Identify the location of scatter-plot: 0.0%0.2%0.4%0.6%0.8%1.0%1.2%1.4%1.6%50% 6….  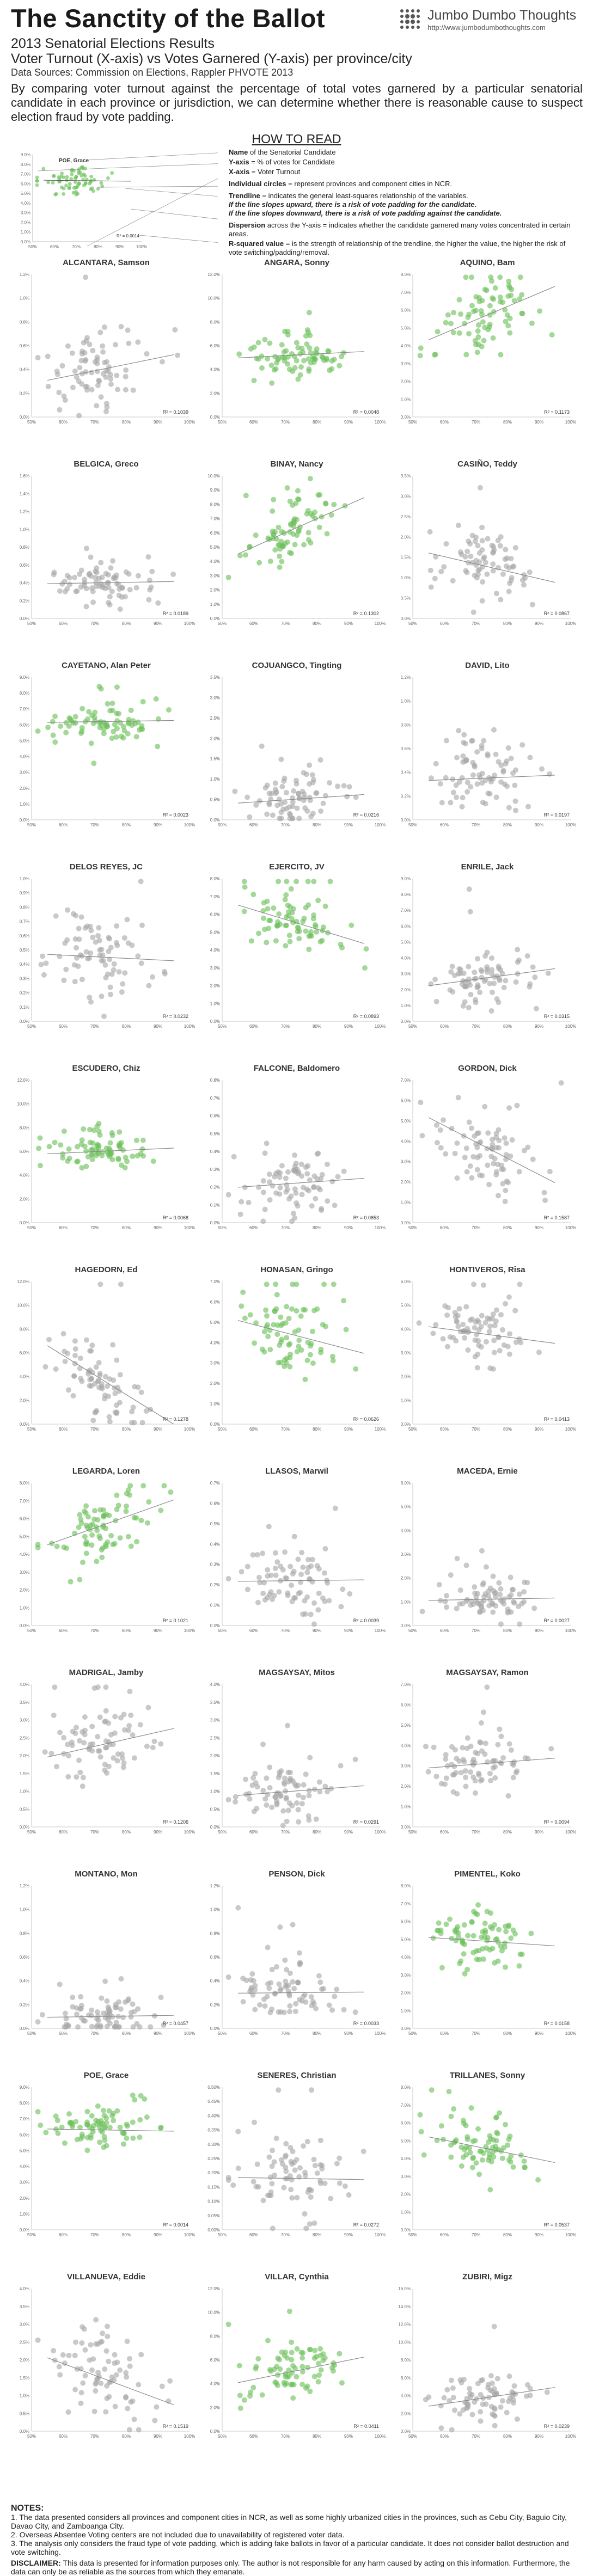
(107, 550).